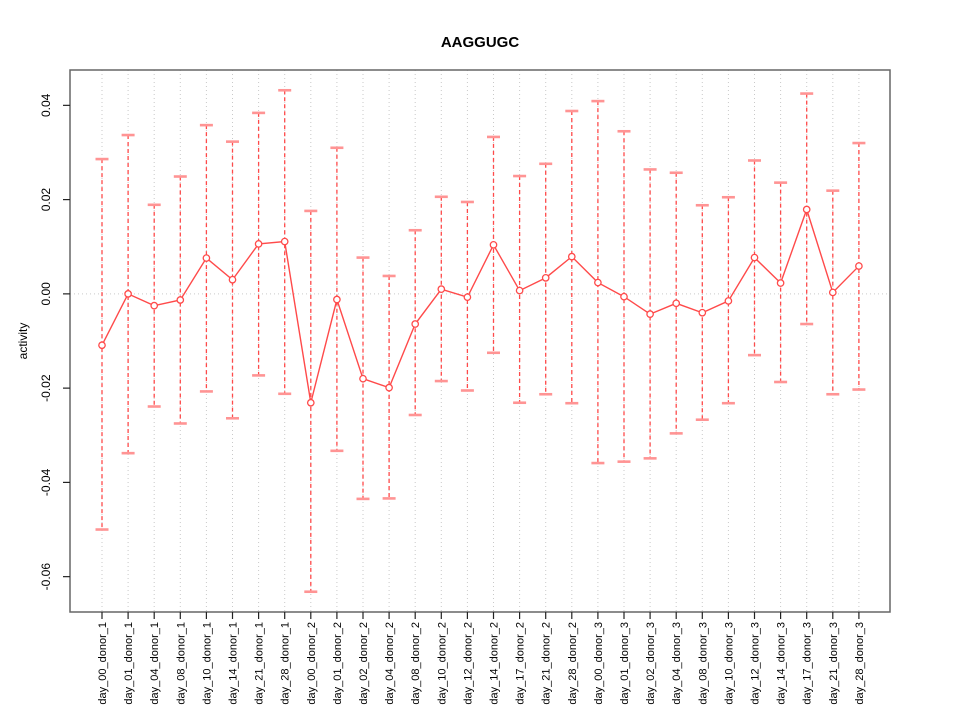  What do you see at coordinates (46, 577) in the screenshot?
I see `y-tick-label: -0.06` at bounding box center [46, 577].